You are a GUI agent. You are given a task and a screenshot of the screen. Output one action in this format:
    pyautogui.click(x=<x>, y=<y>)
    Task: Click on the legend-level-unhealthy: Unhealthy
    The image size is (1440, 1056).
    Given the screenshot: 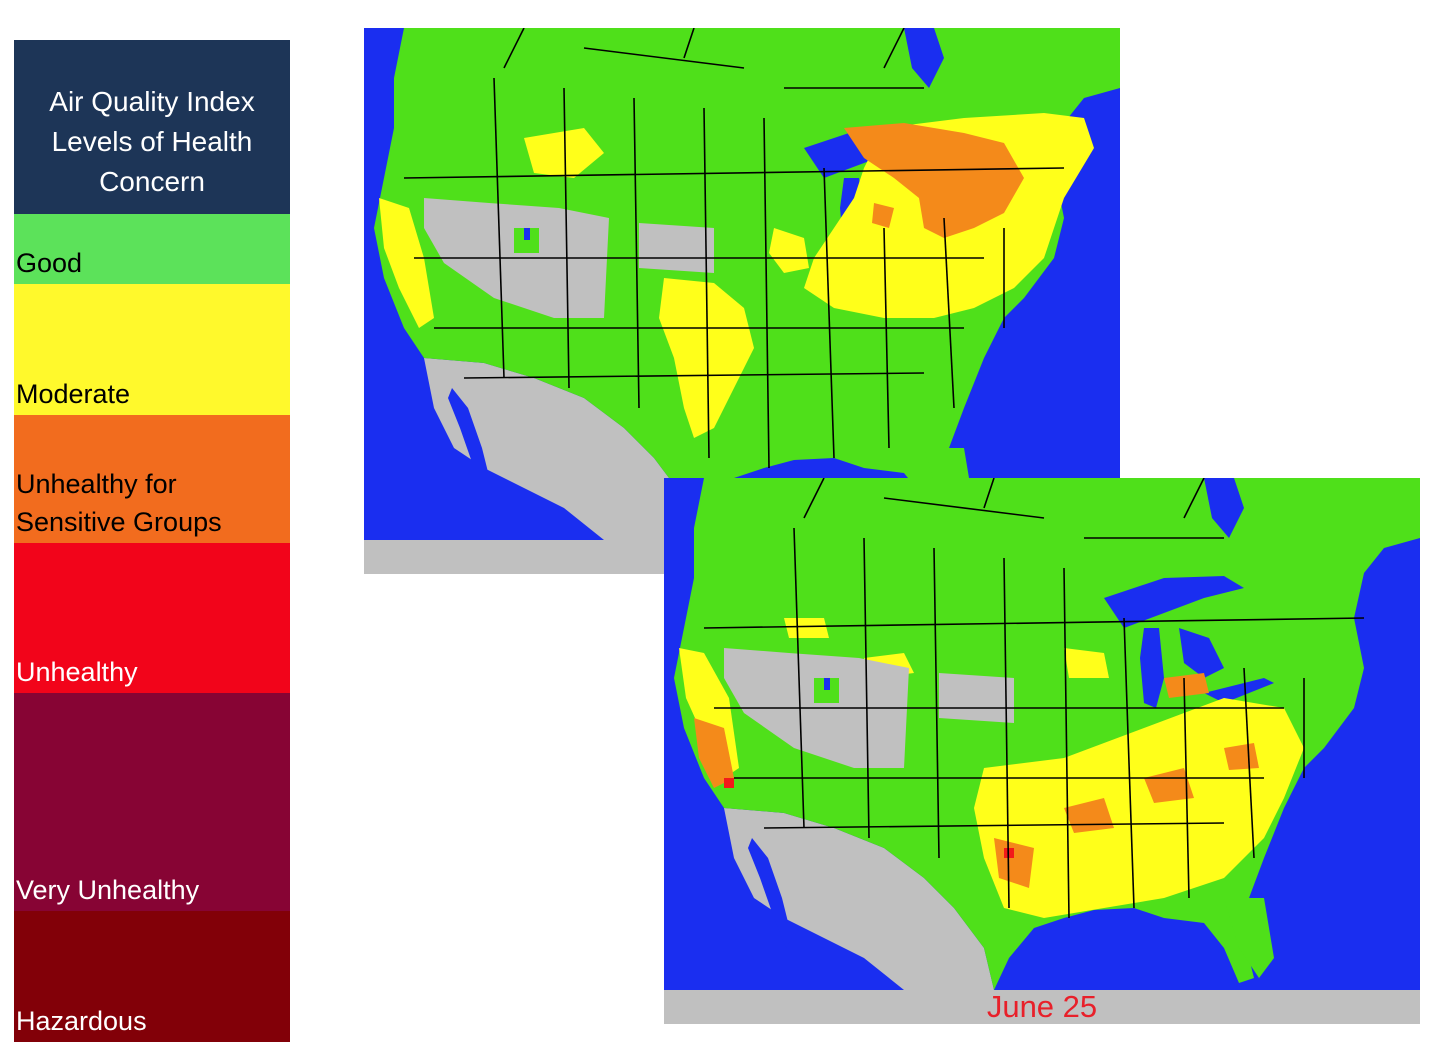 What is the action you would take?
    pyautogui.click(x=152, y=618)
    